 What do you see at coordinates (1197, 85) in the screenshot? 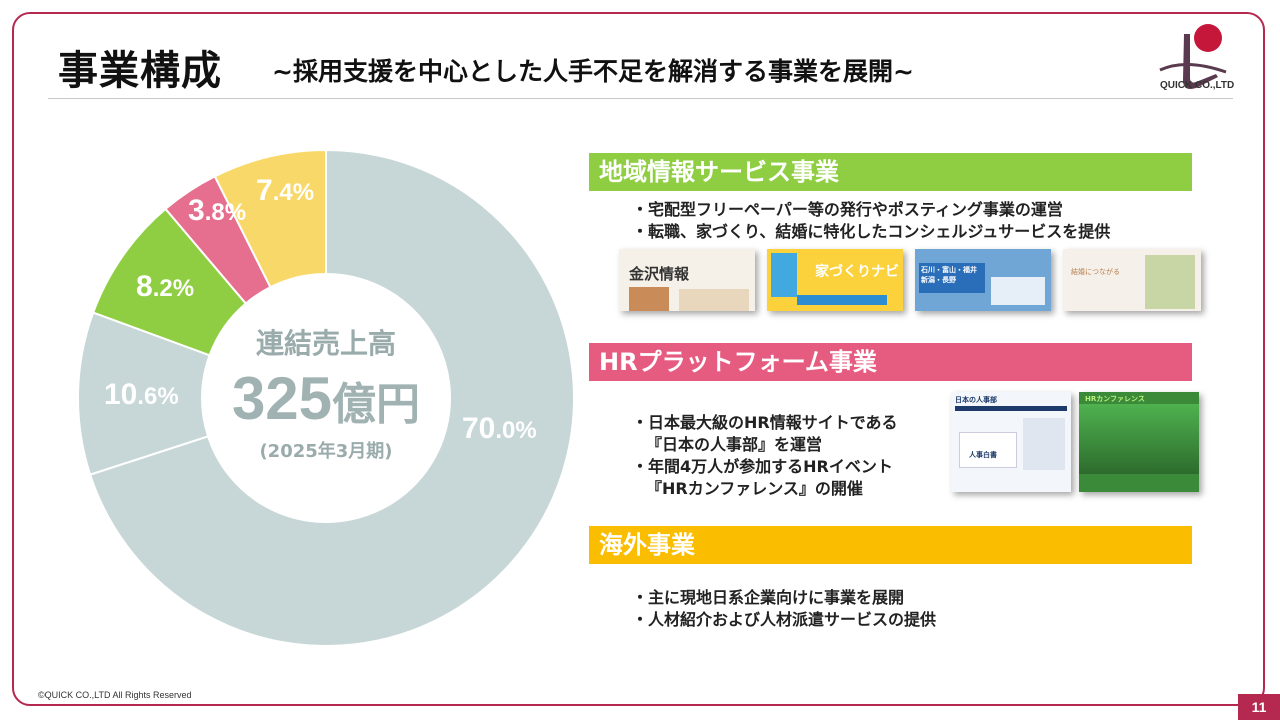
I see `logo-text: QUICK CO.,LTD` at bounding box center [1197, 85].